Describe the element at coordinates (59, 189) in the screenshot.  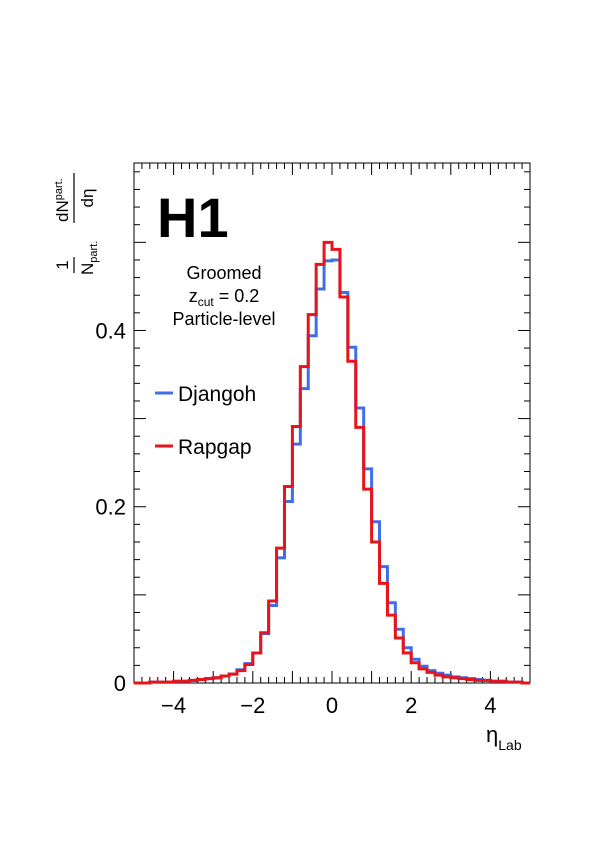
I see `ylabel-dn-subscript: part.` at that location.